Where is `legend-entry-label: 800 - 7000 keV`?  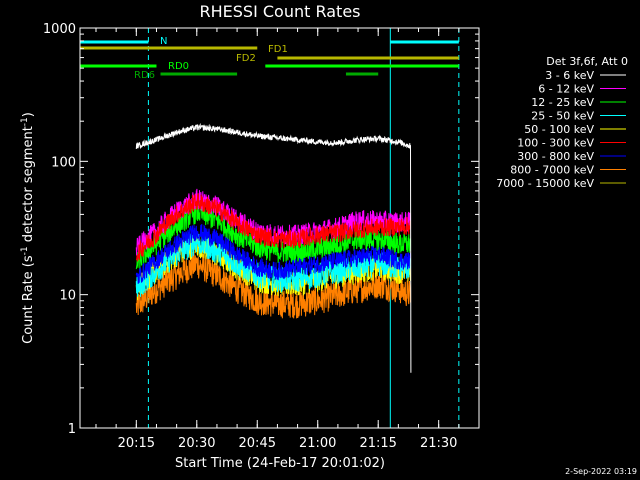 legend-entry-label: 800 - 7000 keV is located at coordinates (552, 170).